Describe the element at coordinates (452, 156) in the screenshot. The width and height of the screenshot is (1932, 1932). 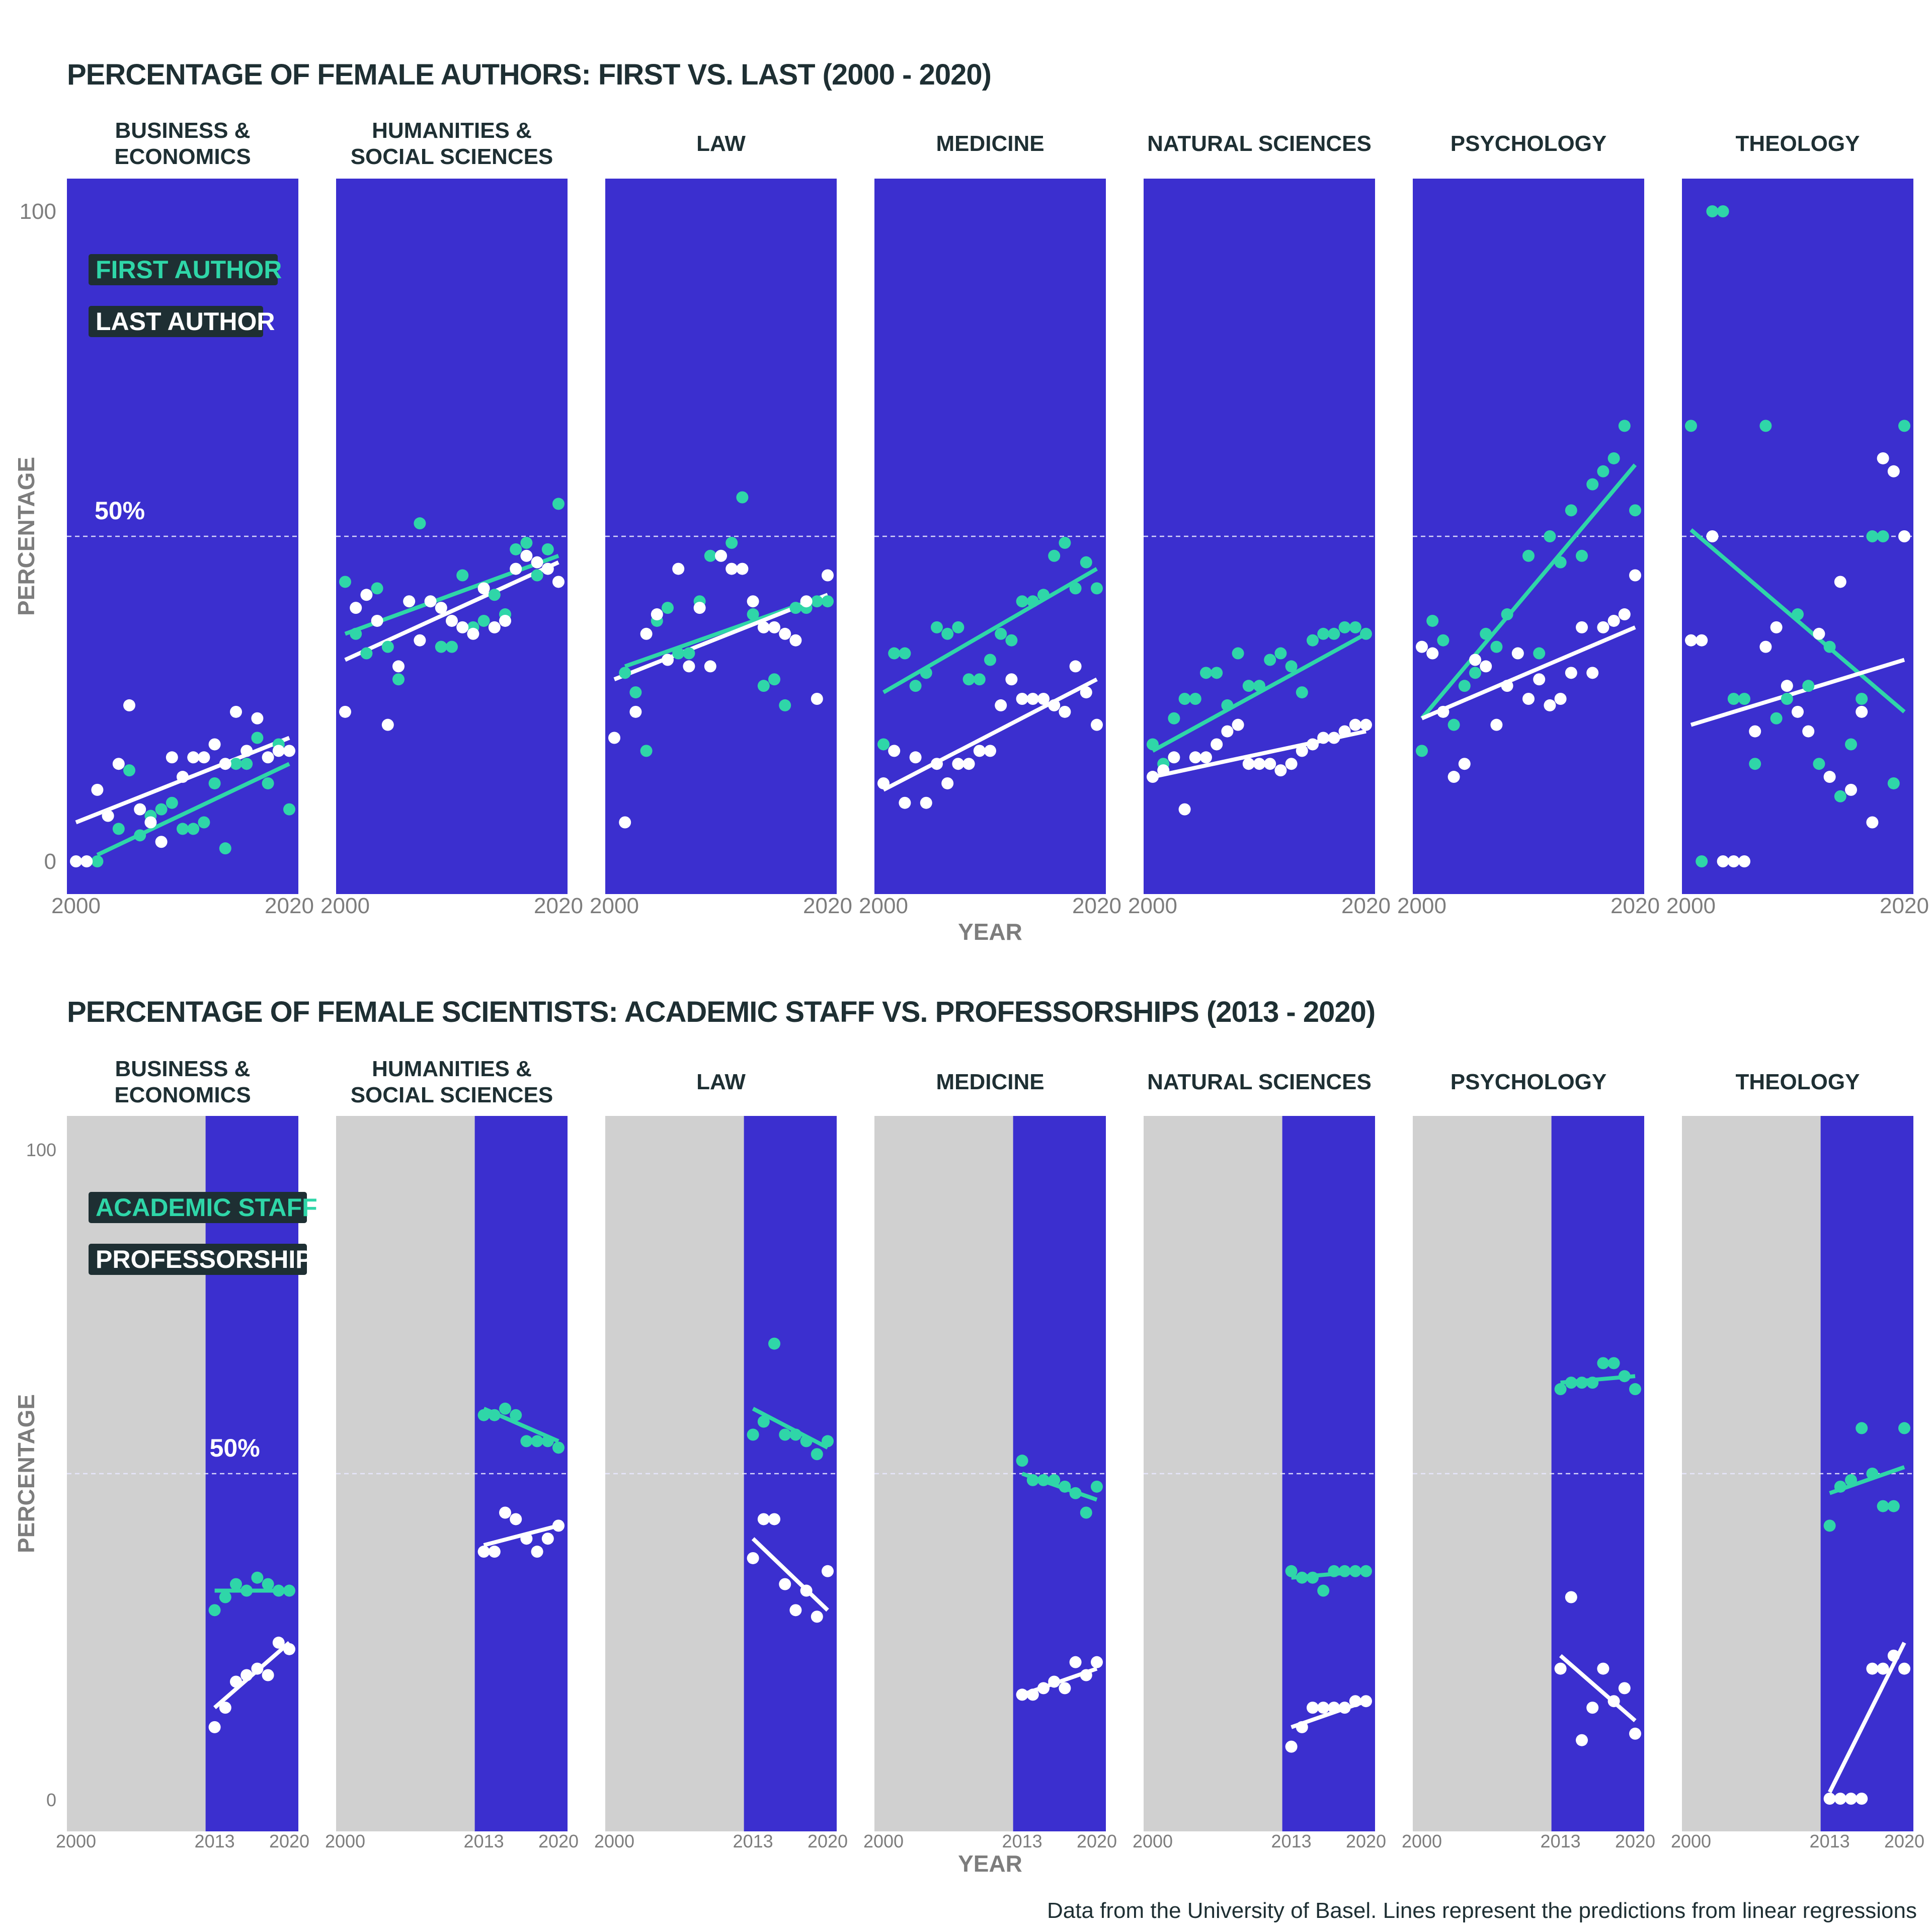
I see `facet-label: SOCIAL SCIENCES` at that location.